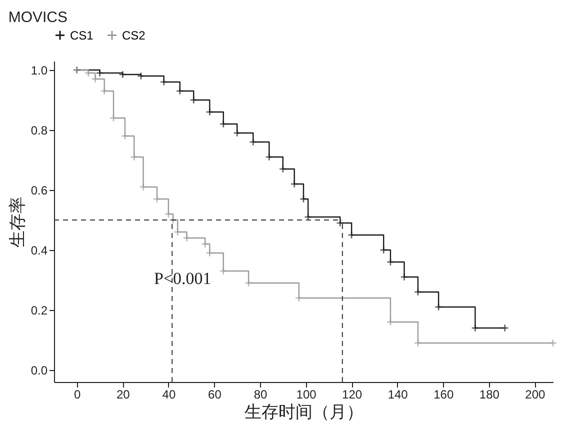  I want to click on y-tick-label: 0.4, so click(39, 251).